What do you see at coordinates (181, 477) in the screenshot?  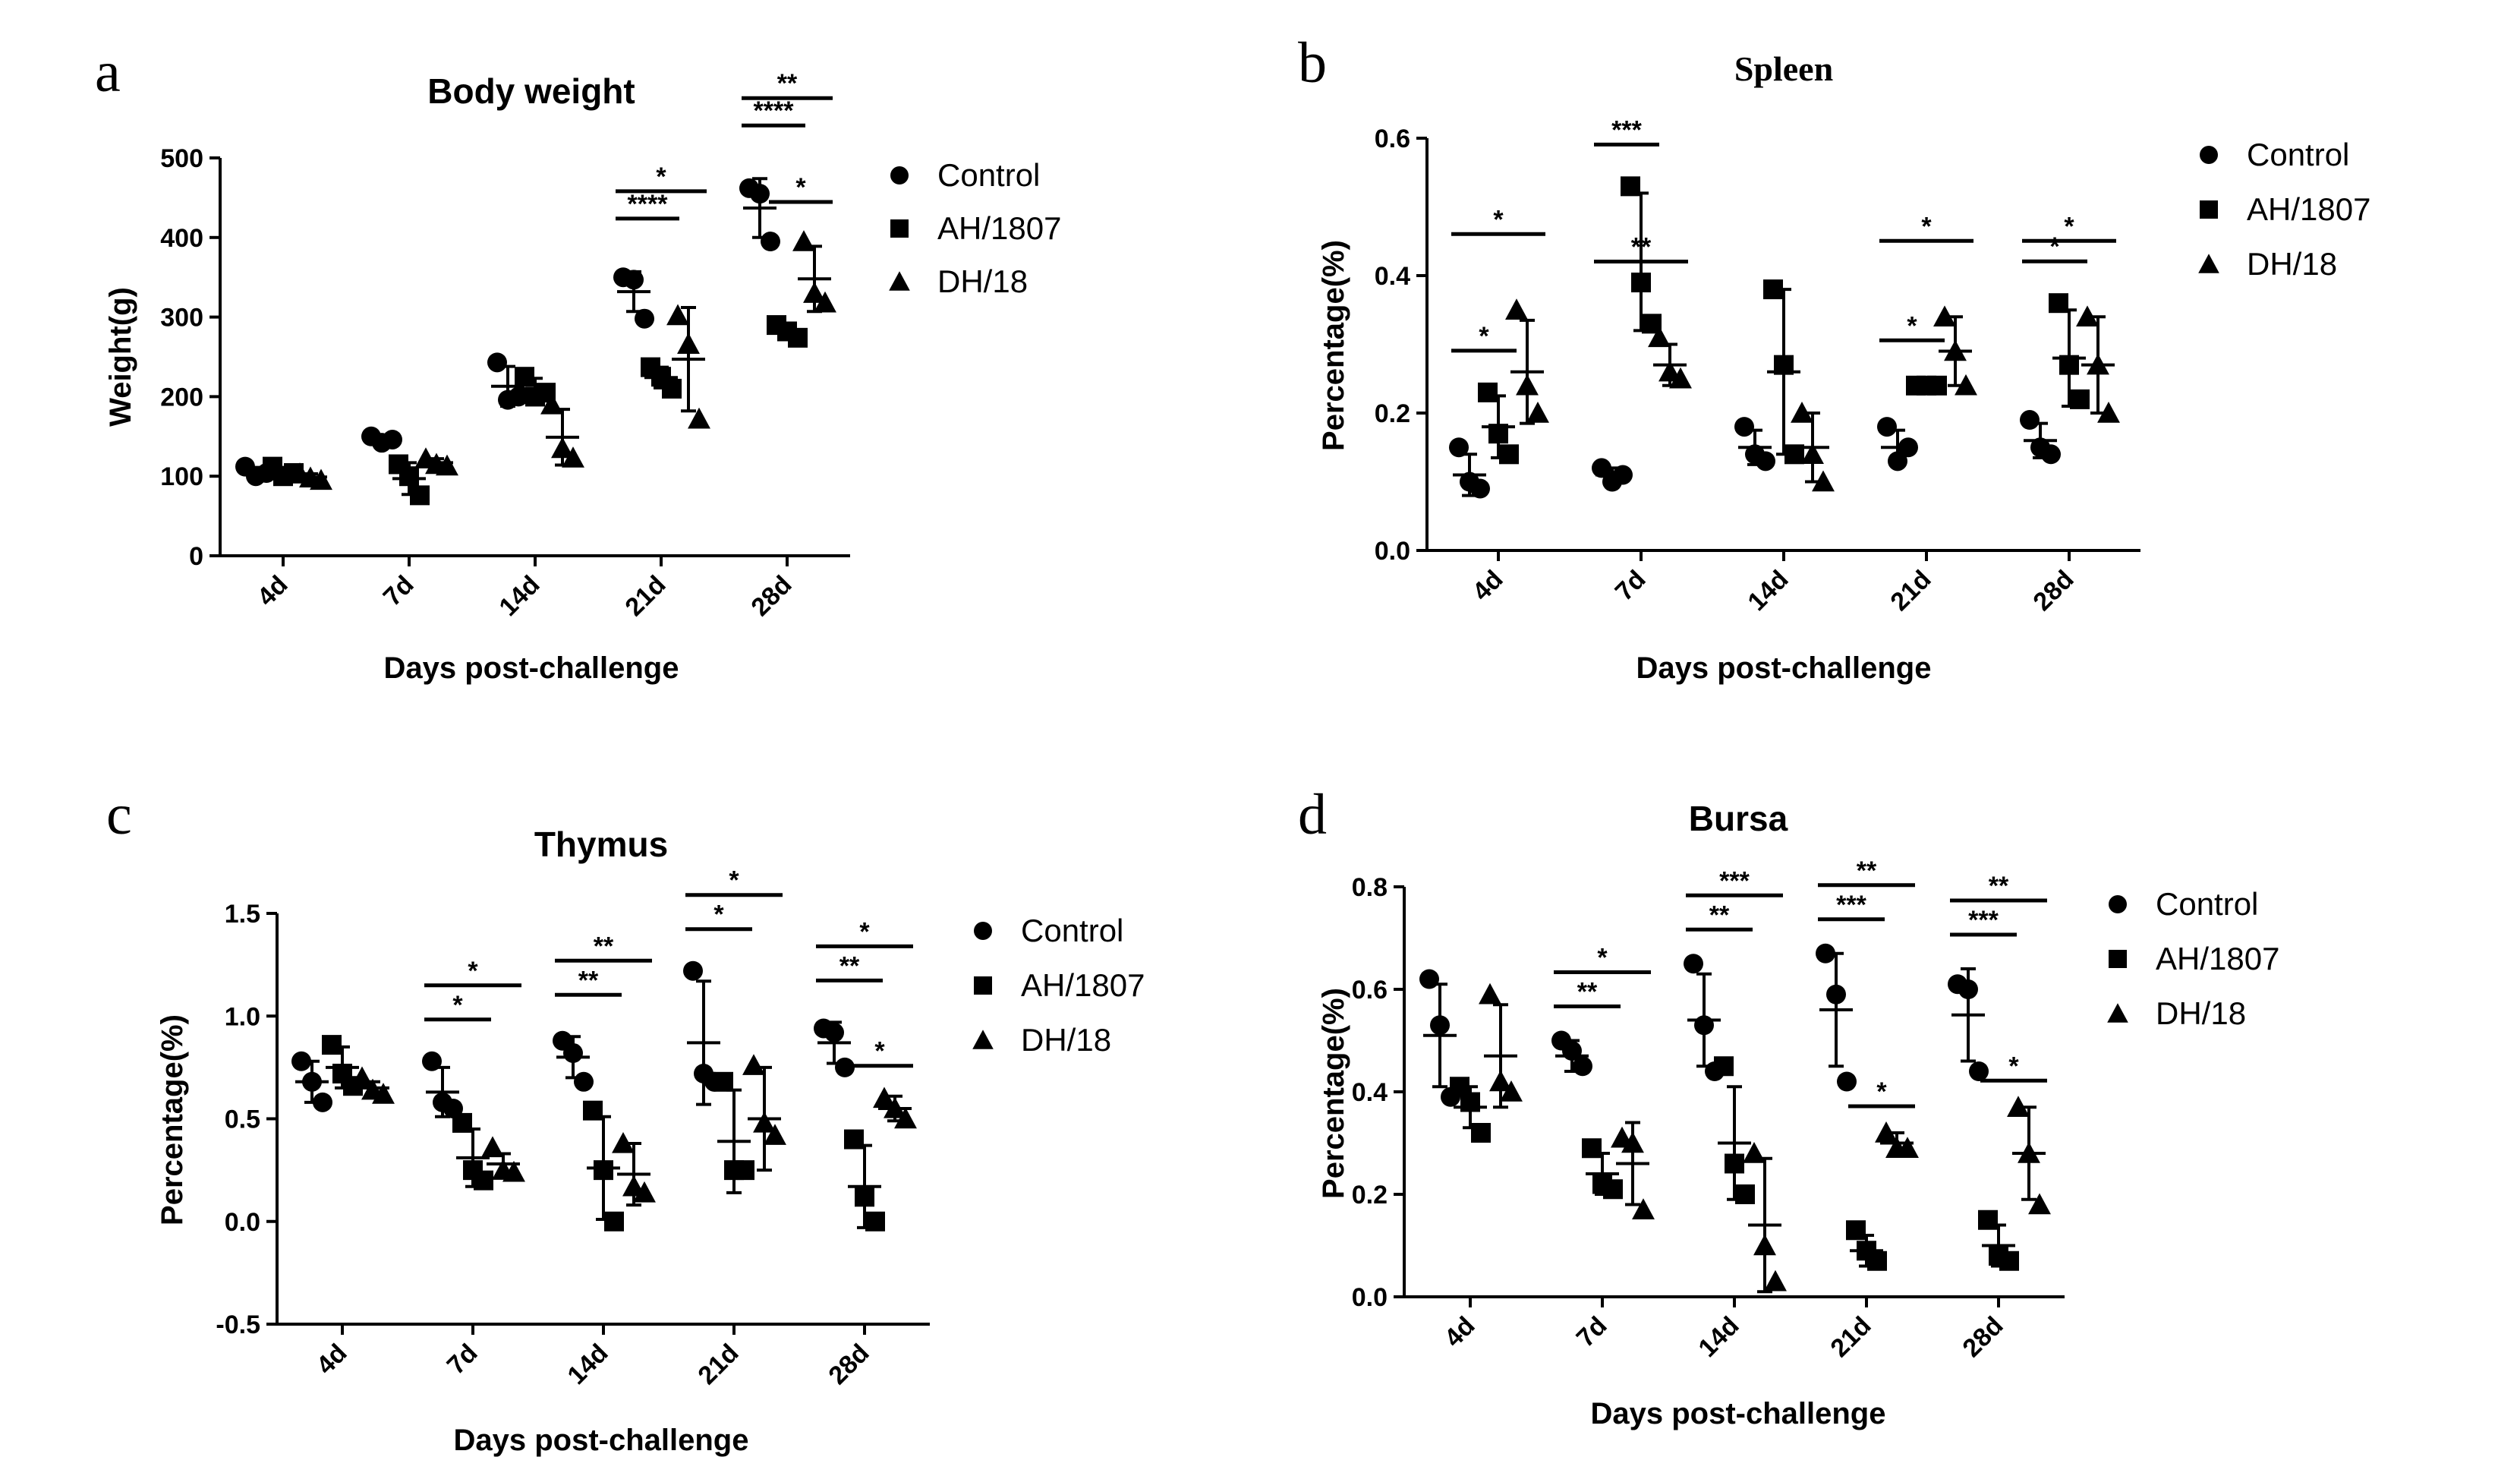 I see `y-tick-label: 100` at bounding box center [181, 477].